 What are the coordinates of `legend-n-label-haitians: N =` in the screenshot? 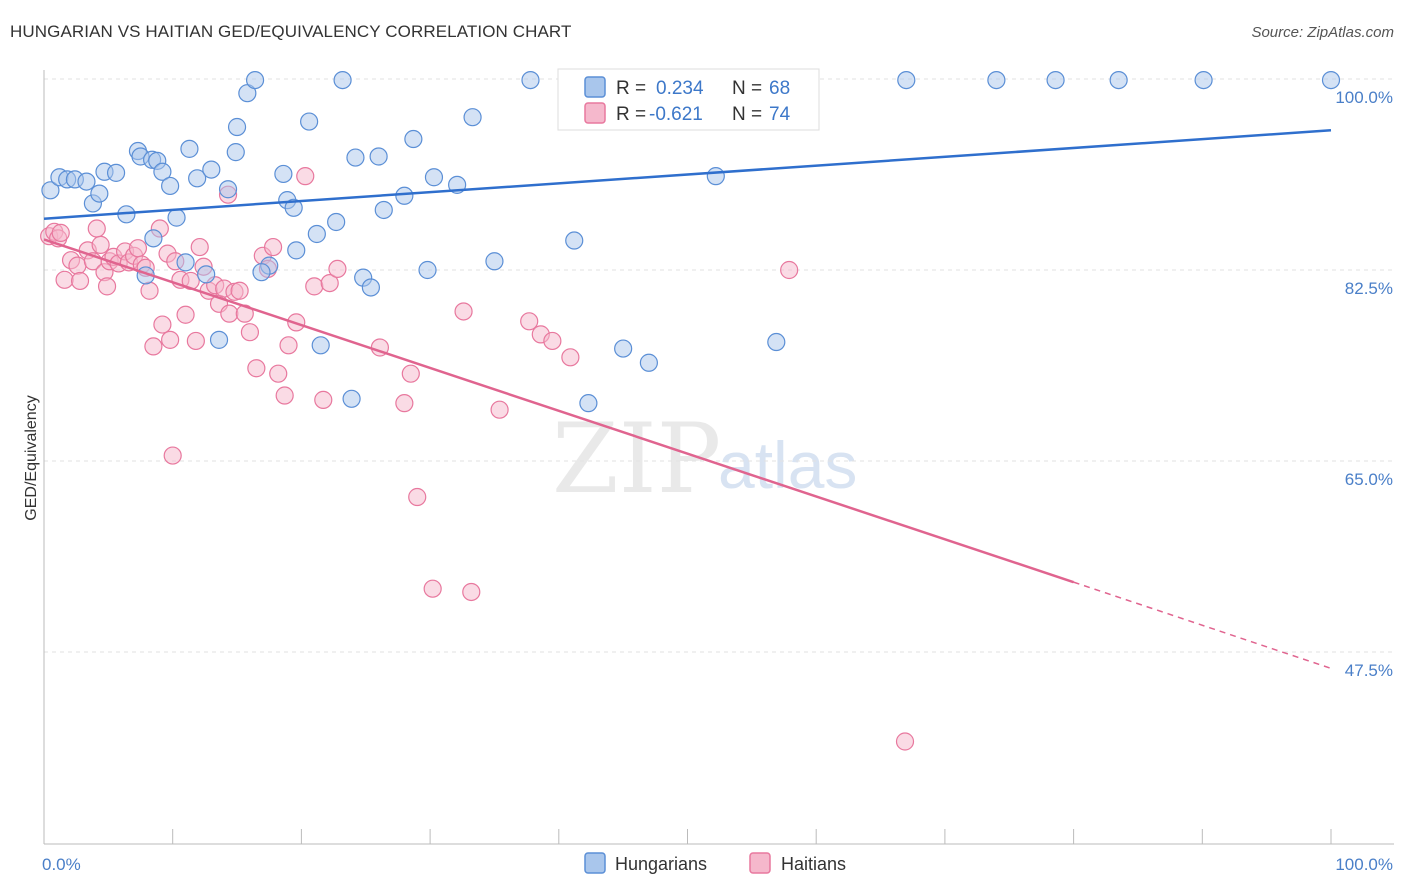 It's located at (747, 114).